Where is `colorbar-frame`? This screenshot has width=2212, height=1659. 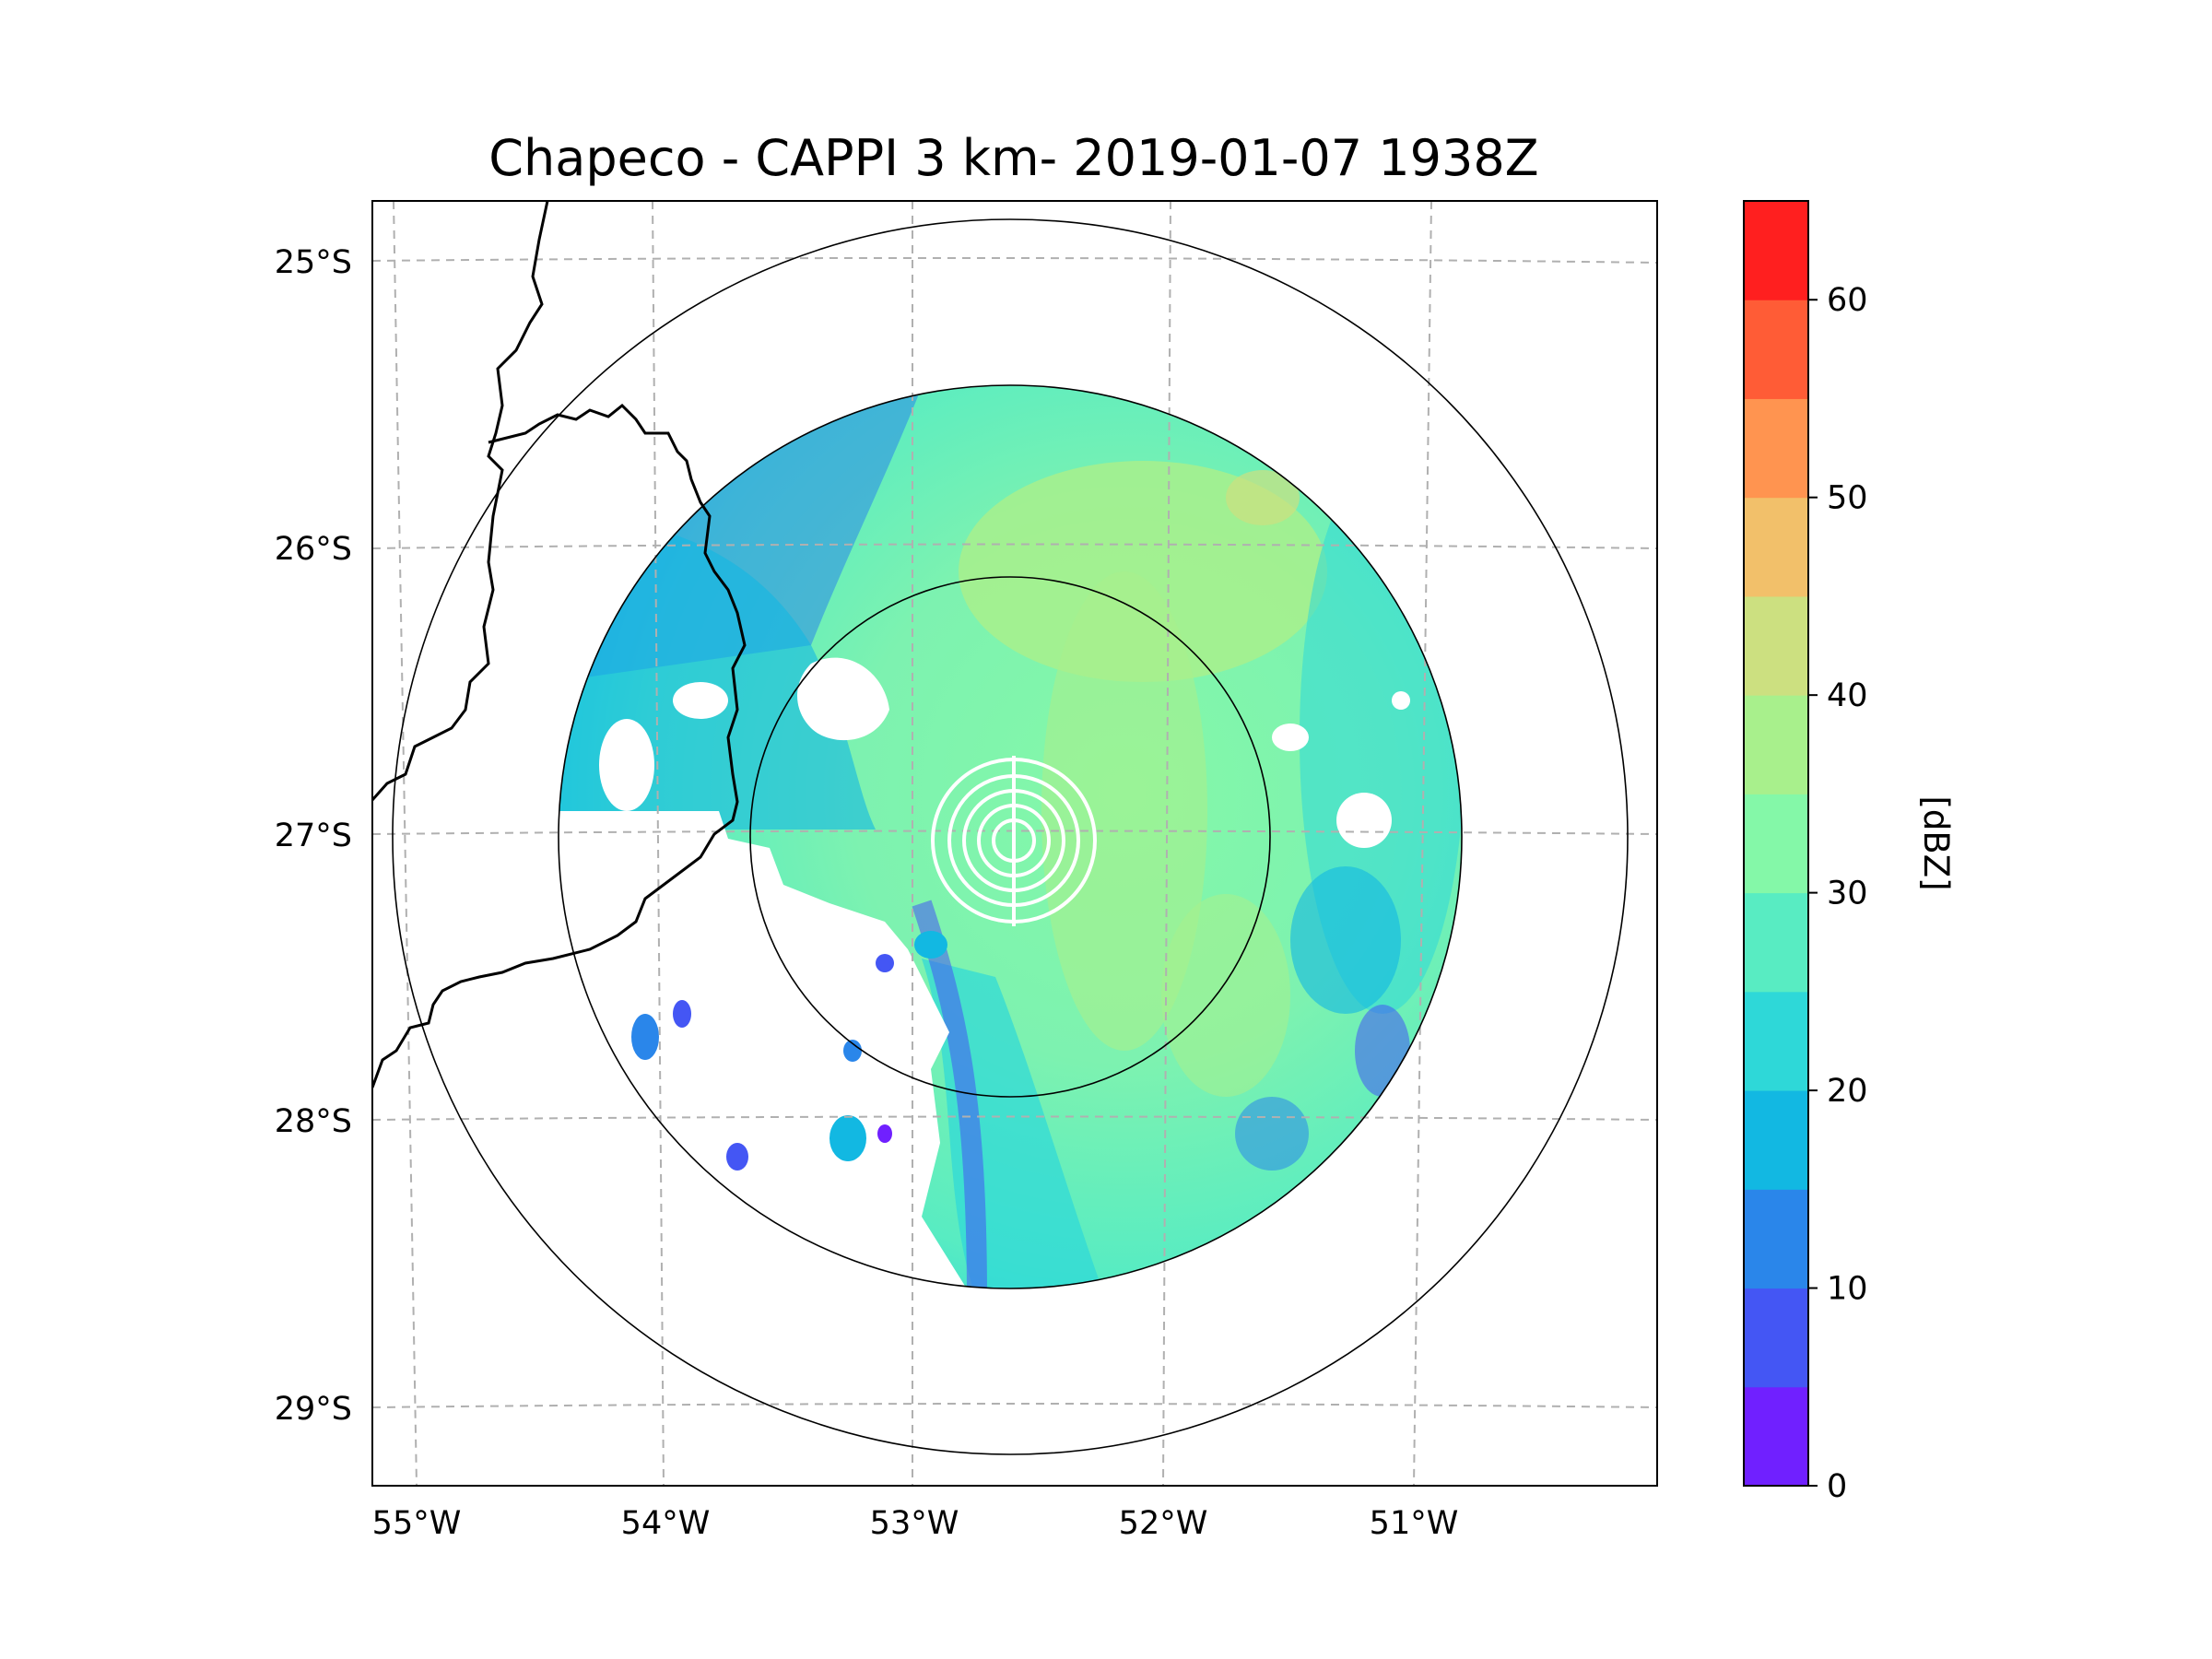 colorbar-frame is located at coordinates (1776, 843).